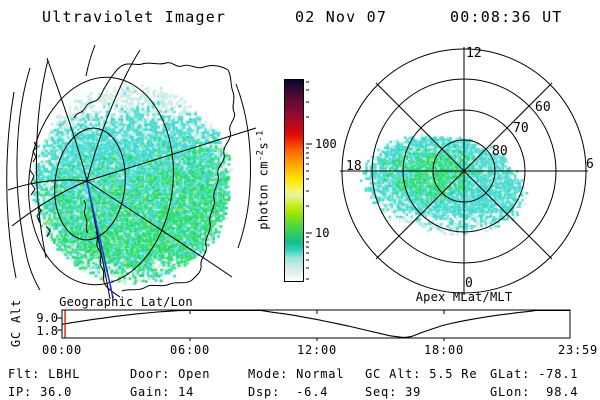 The width and height of the screenshot is (600, 400). What do you see at coordinates (49, 203) in the screenshot?
I see `geo-meridian-sw` at bounding box center [49, 203].